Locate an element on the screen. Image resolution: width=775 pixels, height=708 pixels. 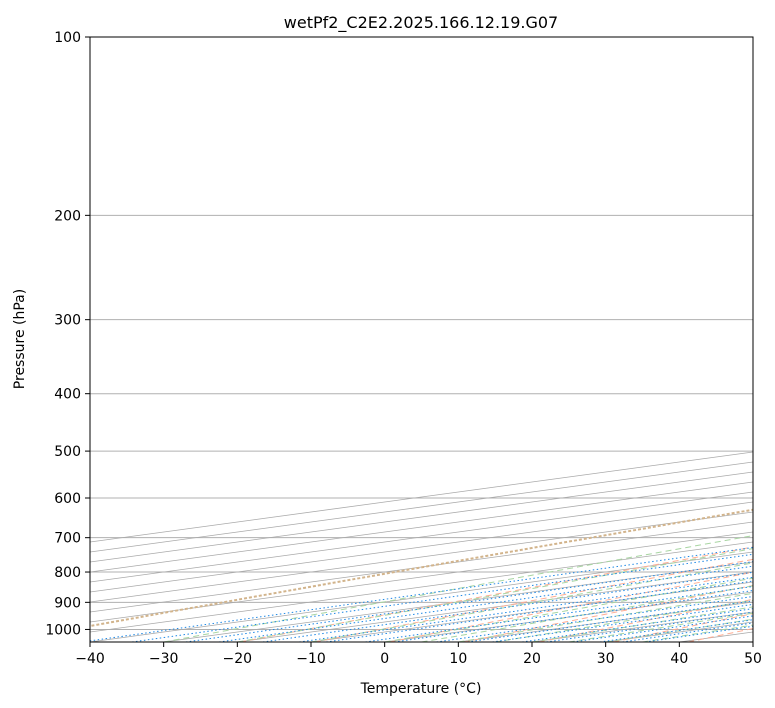
x-tick-label: 10 is located at coordinates (458, 659).